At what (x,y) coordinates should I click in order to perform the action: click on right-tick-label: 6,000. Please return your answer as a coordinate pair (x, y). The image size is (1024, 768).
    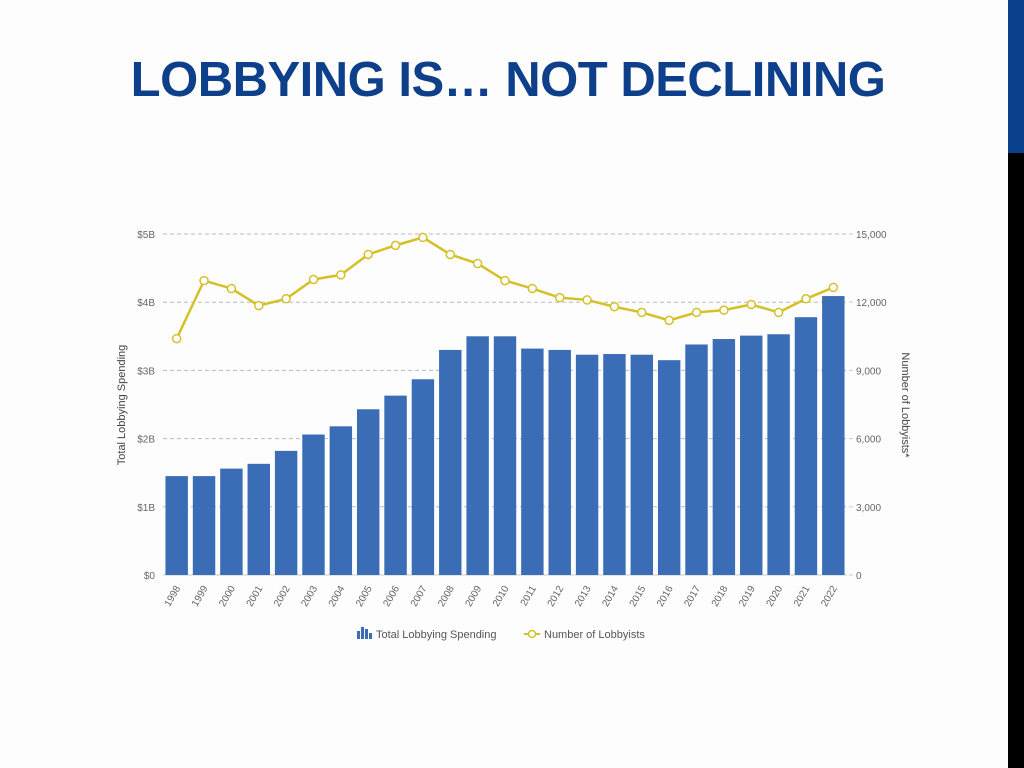
    Looking at the image, I should click on (868, 440).